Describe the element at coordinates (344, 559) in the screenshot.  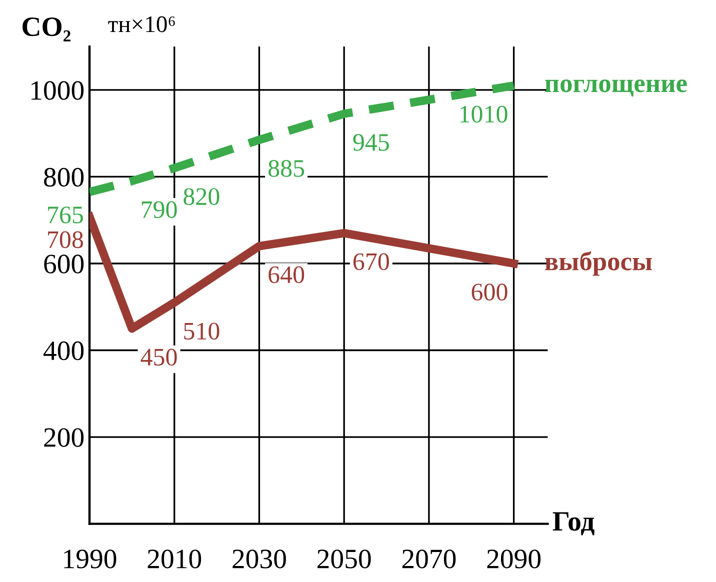
I see `x-tick-label: 2050` at that location.